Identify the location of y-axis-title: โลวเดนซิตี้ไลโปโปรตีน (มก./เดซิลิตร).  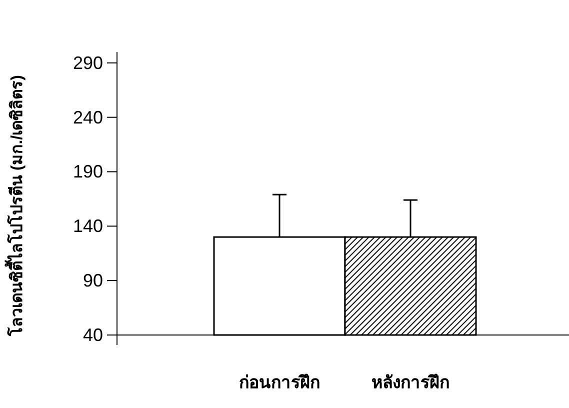
(15, 206).